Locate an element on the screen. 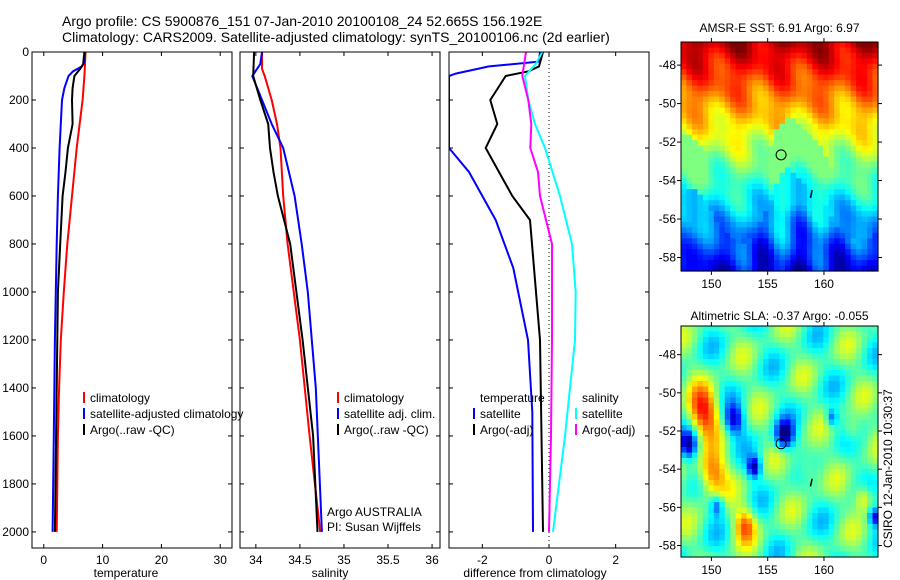  x-tick-label: 35 is located at coordinates (344, 560).